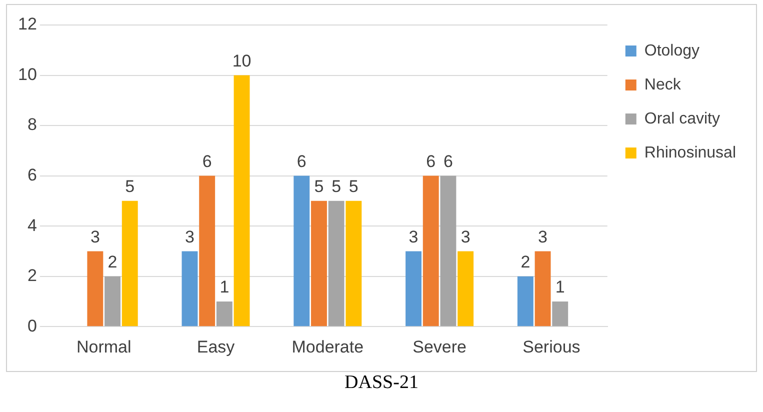  Describe the element at coordinates (32, 326) in the screenshot. I see `y-tick-label: 0` at that location.